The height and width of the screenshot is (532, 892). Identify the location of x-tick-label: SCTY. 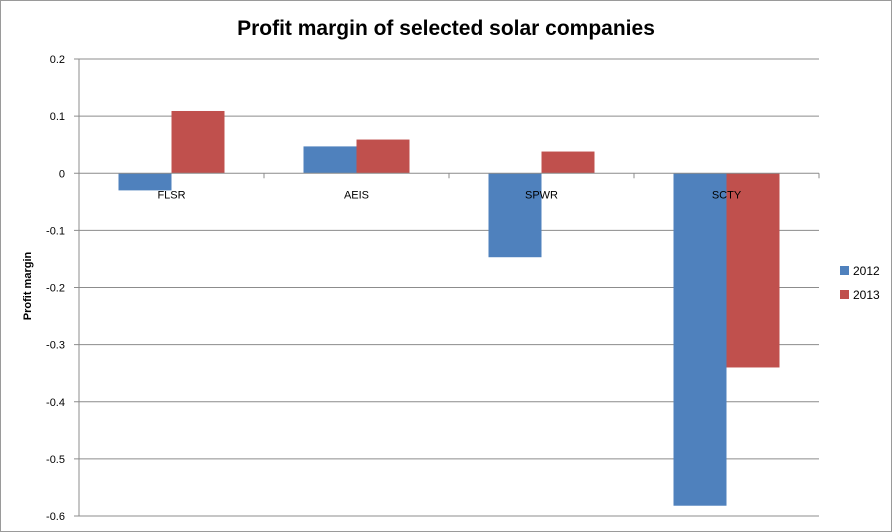
(727, 195).